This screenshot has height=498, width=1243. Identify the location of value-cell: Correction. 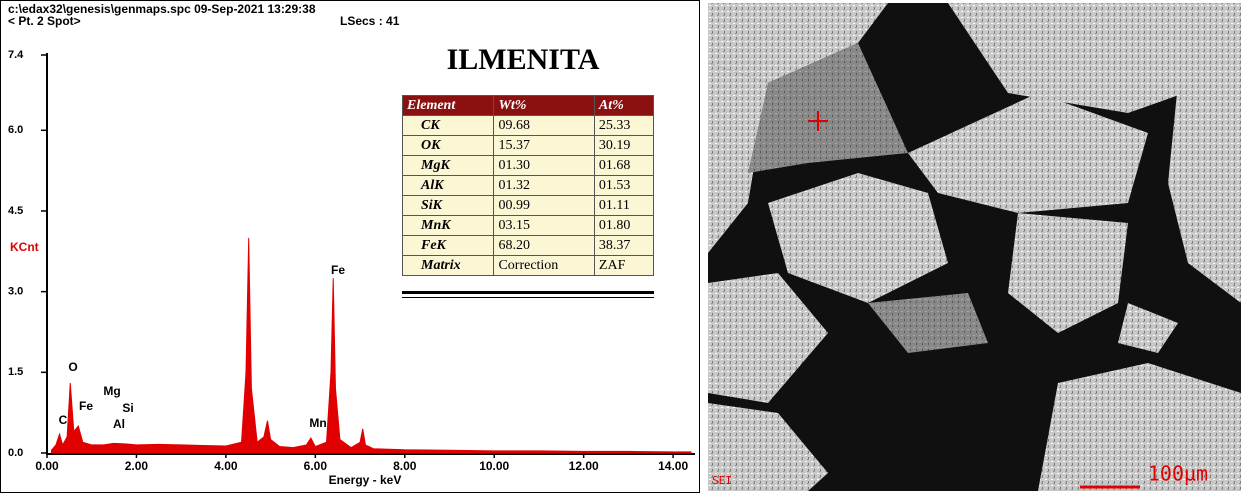
(544, 265).